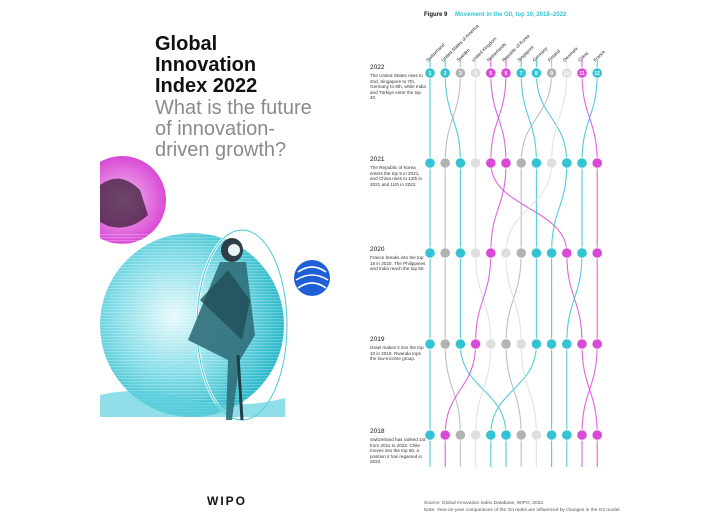 The image size is (723, 526). I want to click on cover-title-line: Index 2022, so click(206, 86).